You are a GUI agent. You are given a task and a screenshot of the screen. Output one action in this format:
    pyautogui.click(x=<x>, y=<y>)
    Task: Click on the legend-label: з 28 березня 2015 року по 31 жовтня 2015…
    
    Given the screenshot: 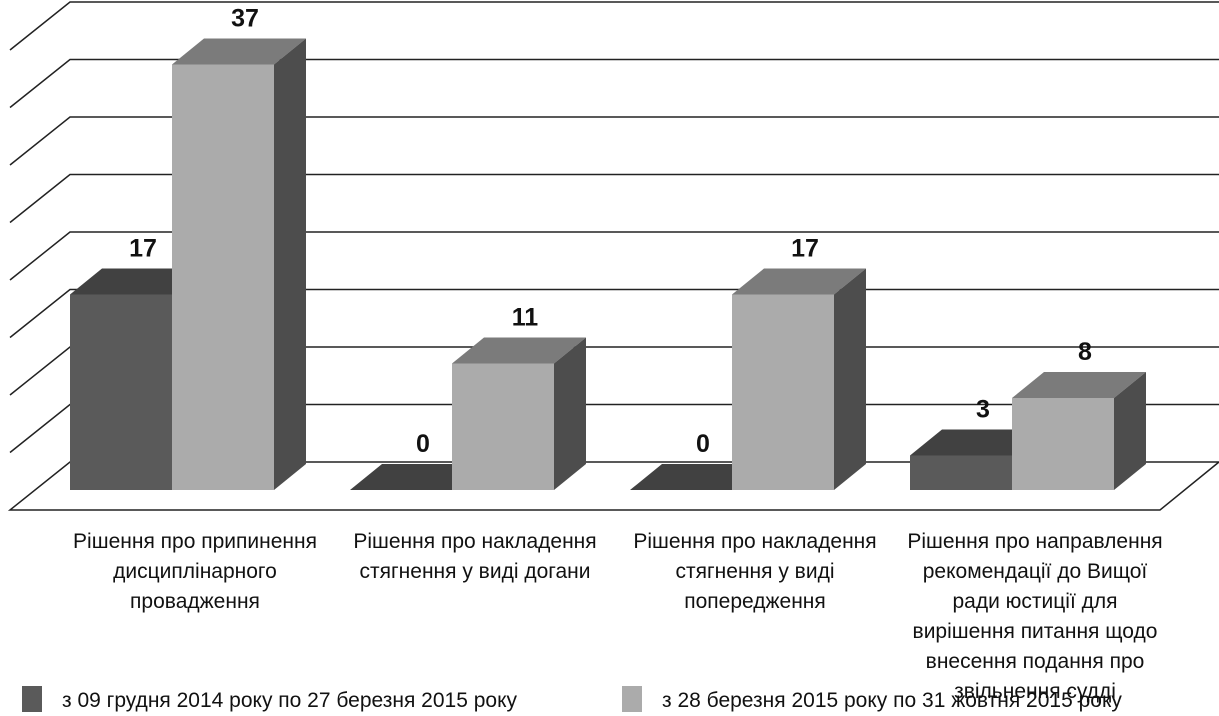 What is the action you would take?
    pyautogui.click(x=892, y=700)
    